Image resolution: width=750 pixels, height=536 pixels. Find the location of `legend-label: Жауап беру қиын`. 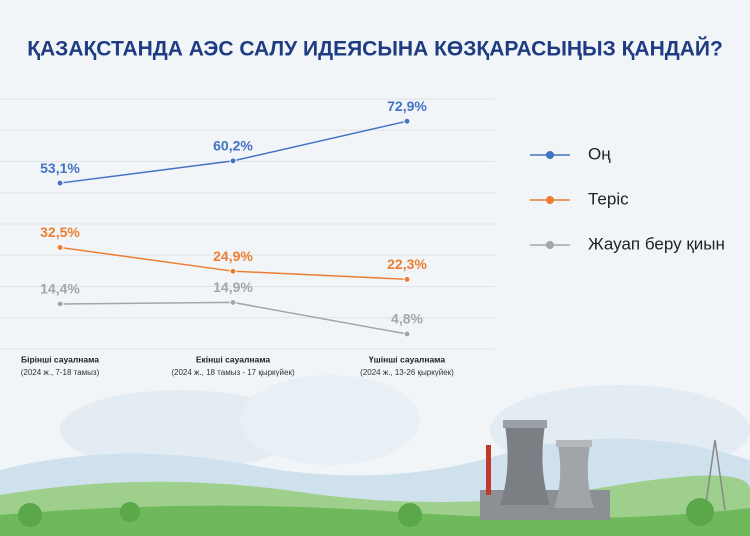

legend-label: Жауап беру қиын is located at coordinates (656, 243).